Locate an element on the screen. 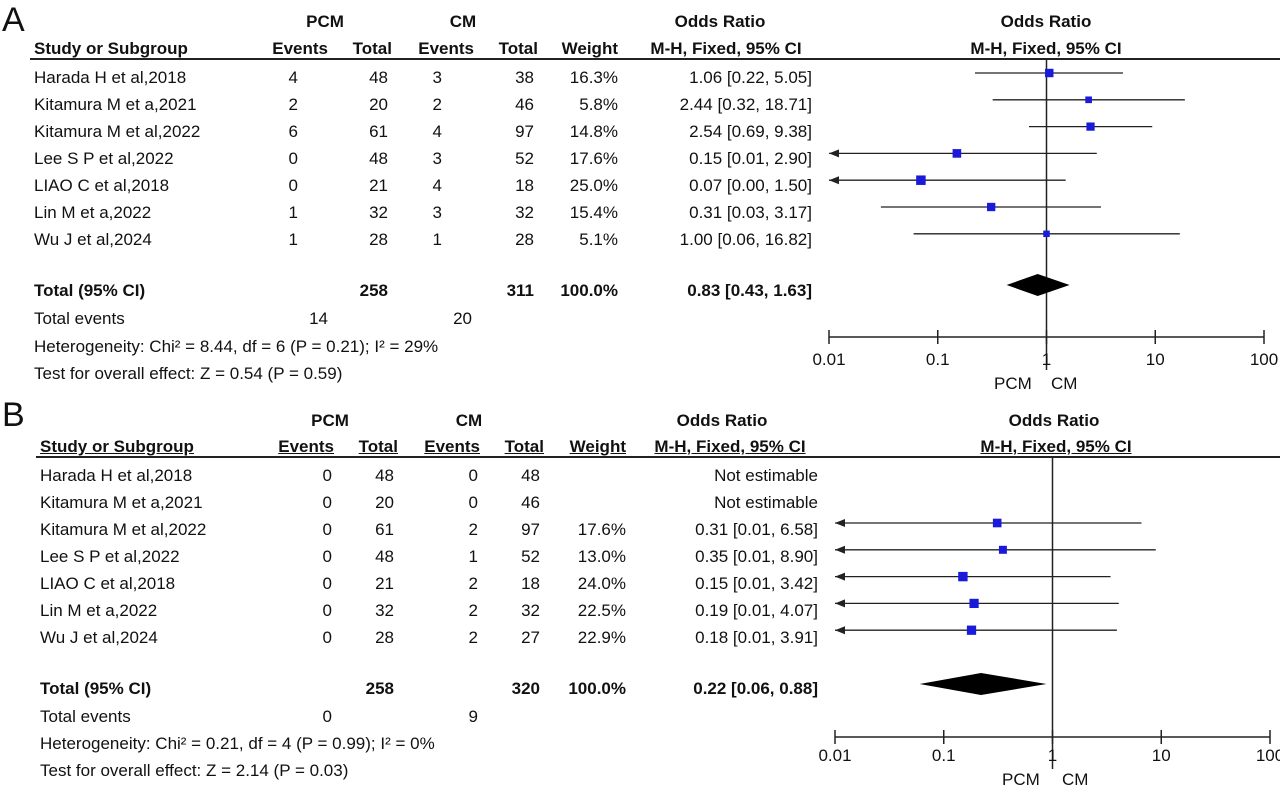 The image size is (1280, 791). events1-cell: 1 is located at coordinates (293, 239).